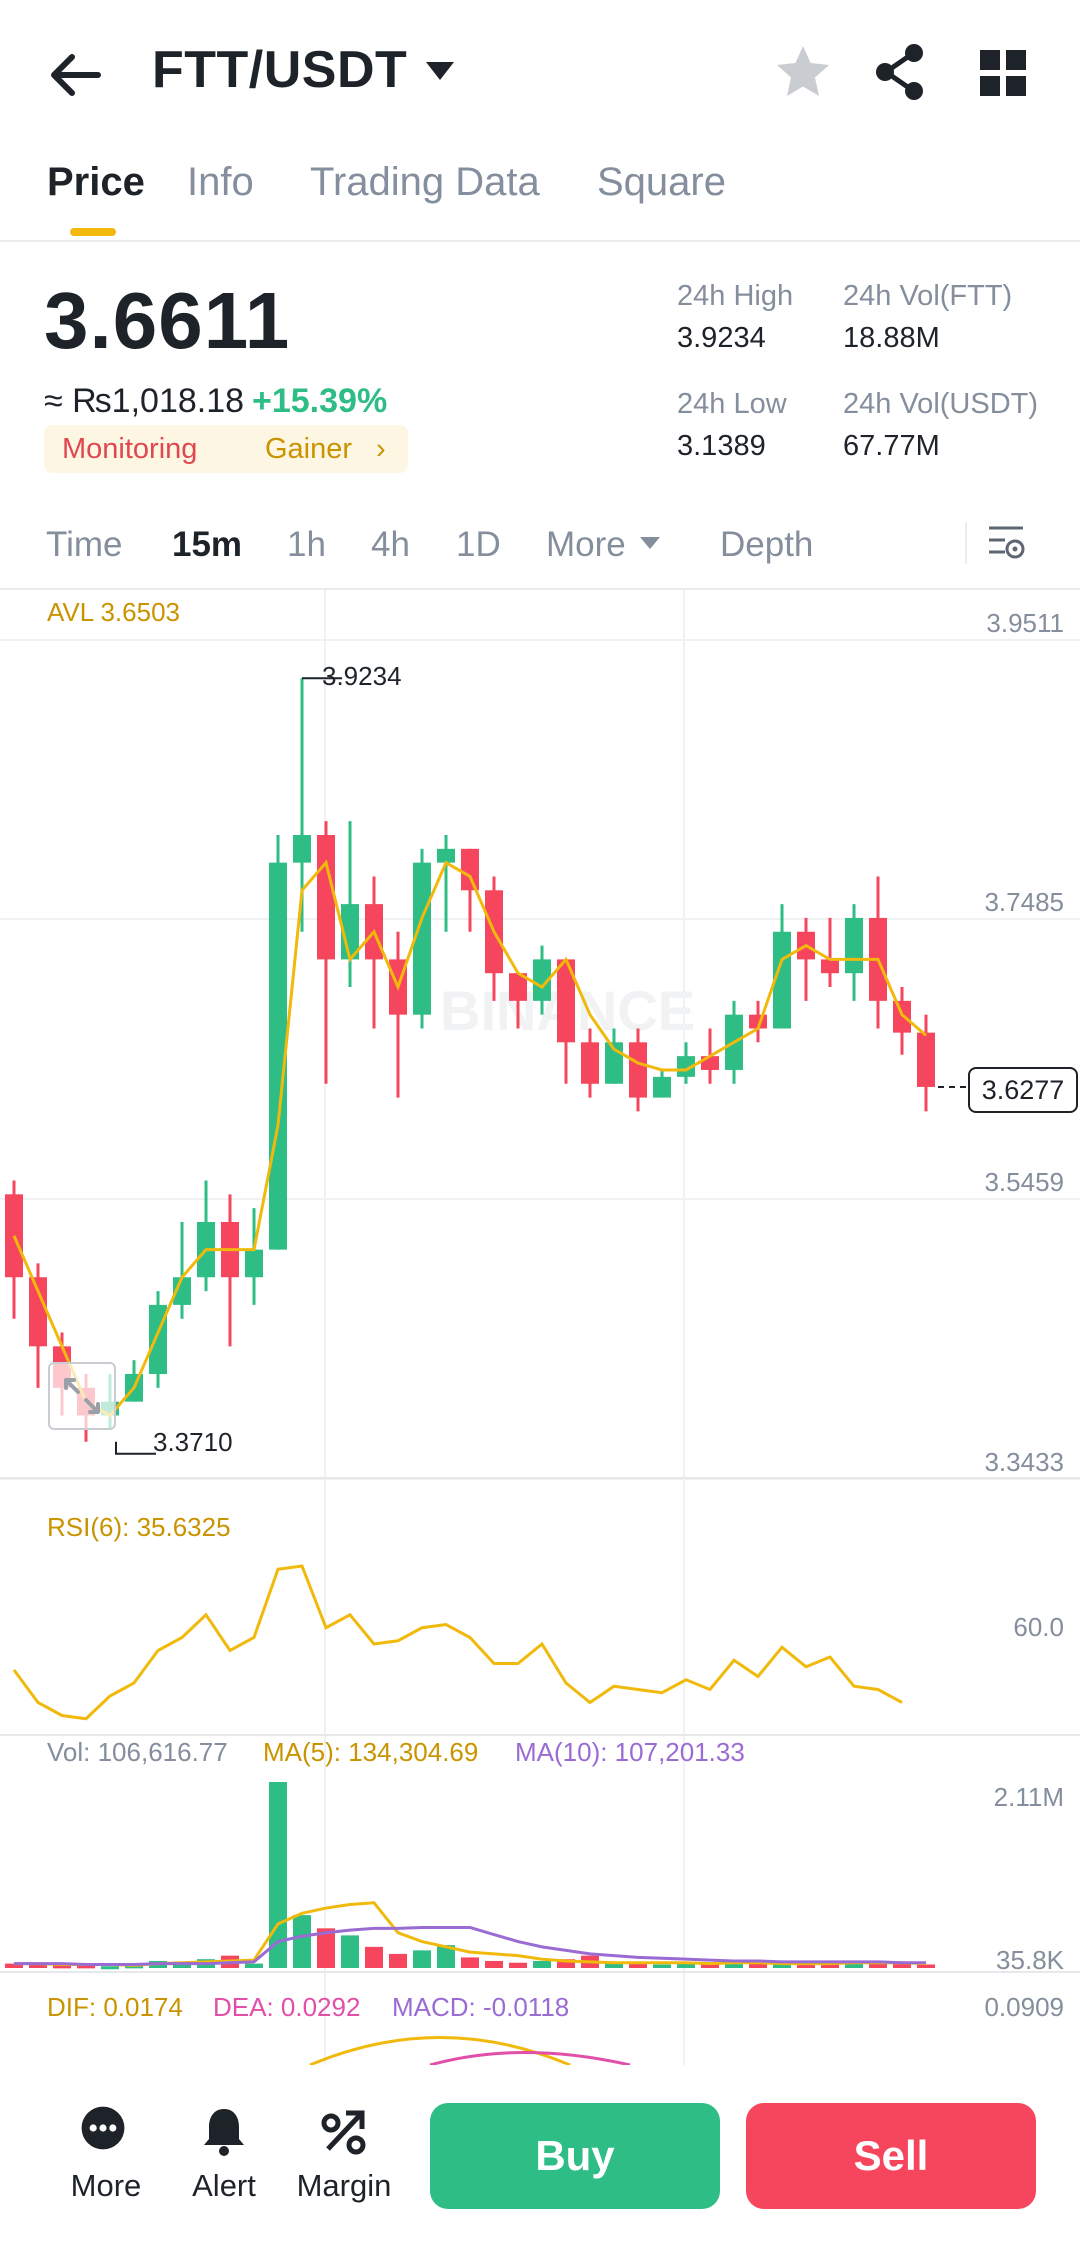  Describe the element at coordinates (481, 2007) in the screenshot. I see `macd-value-label: MACD: -0.0118` at that location.